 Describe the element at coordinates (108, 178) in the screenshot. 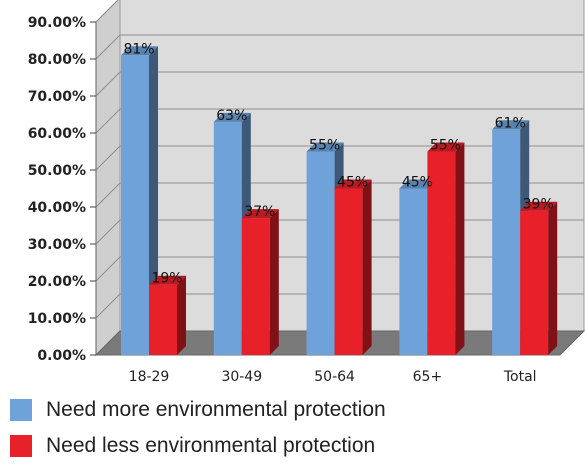

I see `side-wall` at that location.